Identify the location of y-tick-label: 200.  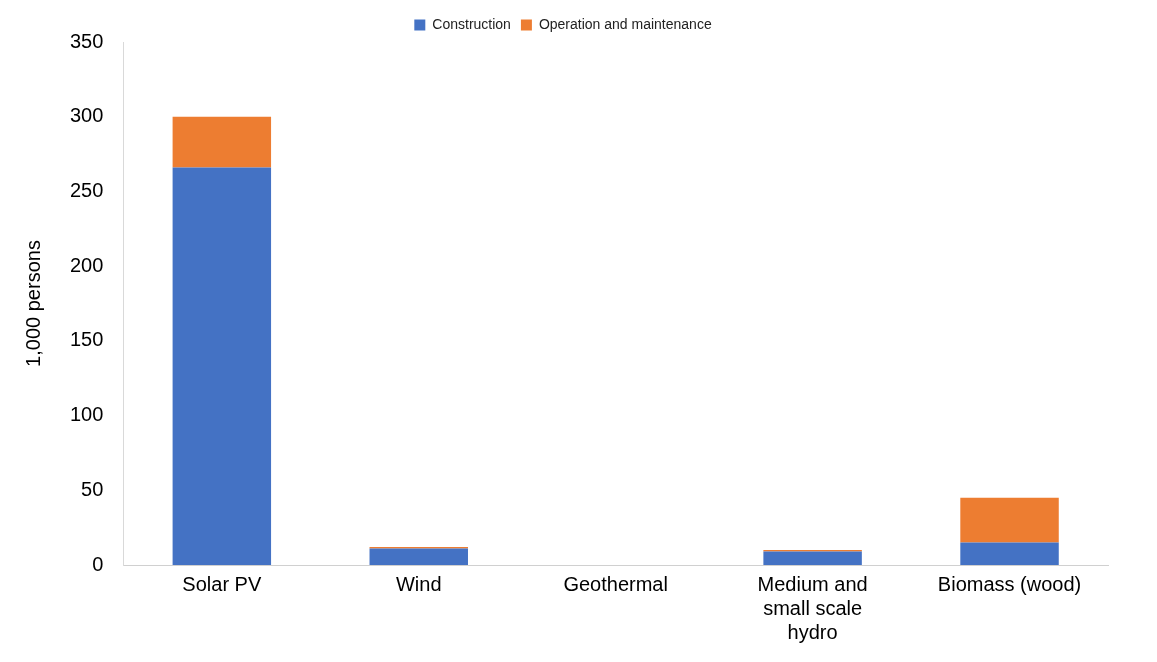
(86, 264).